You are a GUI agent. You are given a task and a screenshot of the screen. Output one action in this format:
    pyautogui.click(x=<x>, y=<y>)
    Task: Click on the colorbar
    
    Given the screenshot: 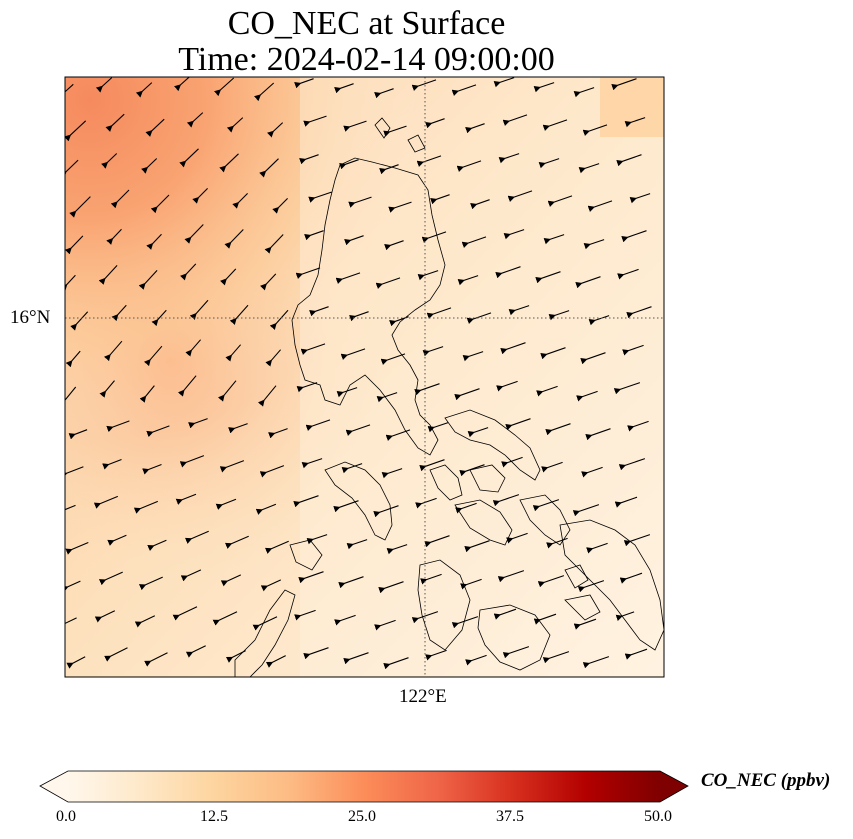 What is the action you would take?
    pyautogui.click(x=364, y=786)
    